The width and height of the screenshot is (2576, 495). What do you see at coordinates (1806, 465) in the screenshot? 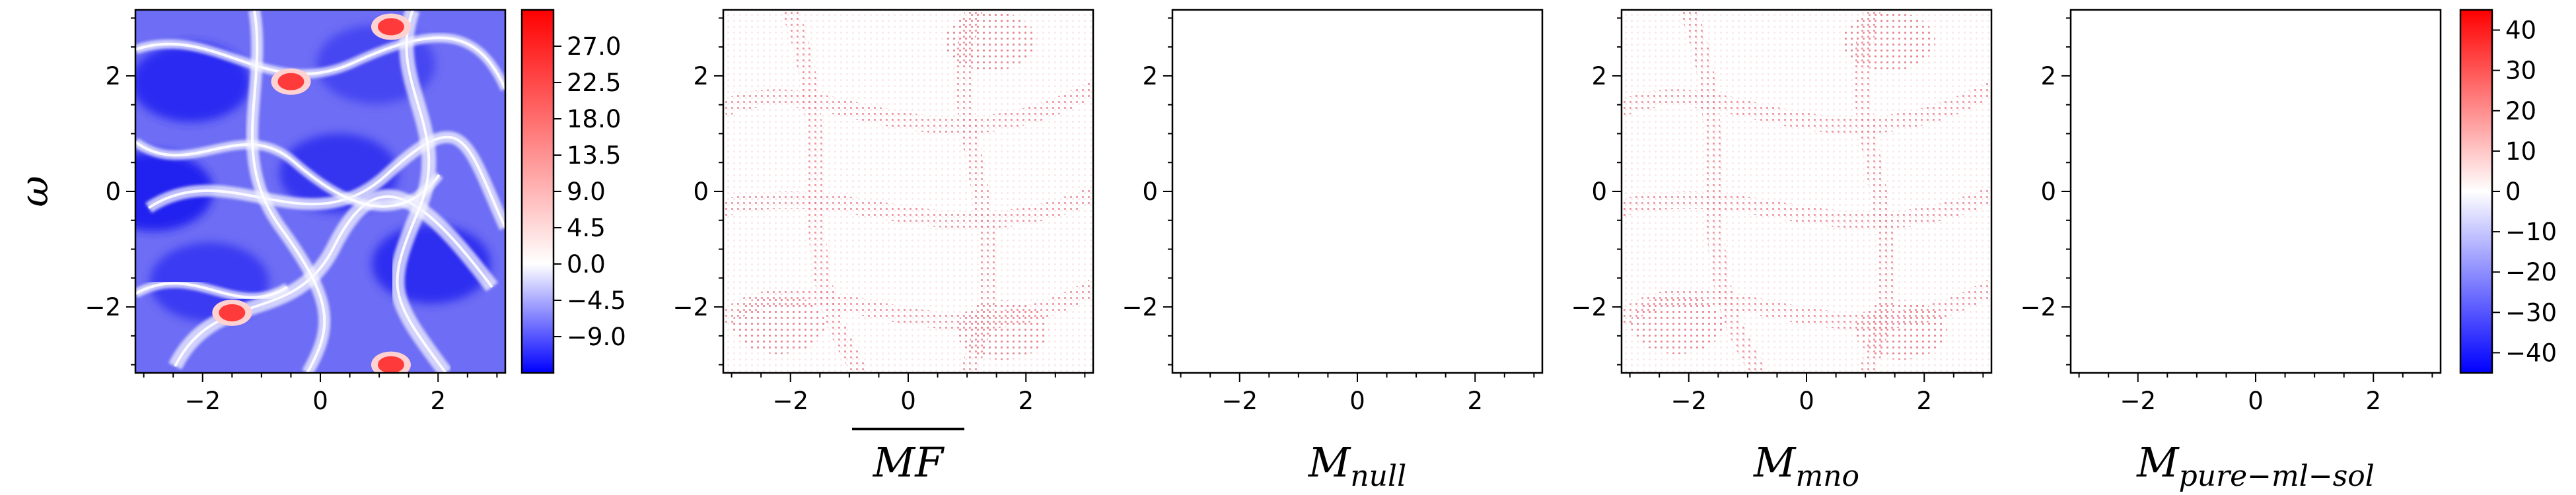
I see `x-axis-label: Mmno` at bounding box center [1806, 465].